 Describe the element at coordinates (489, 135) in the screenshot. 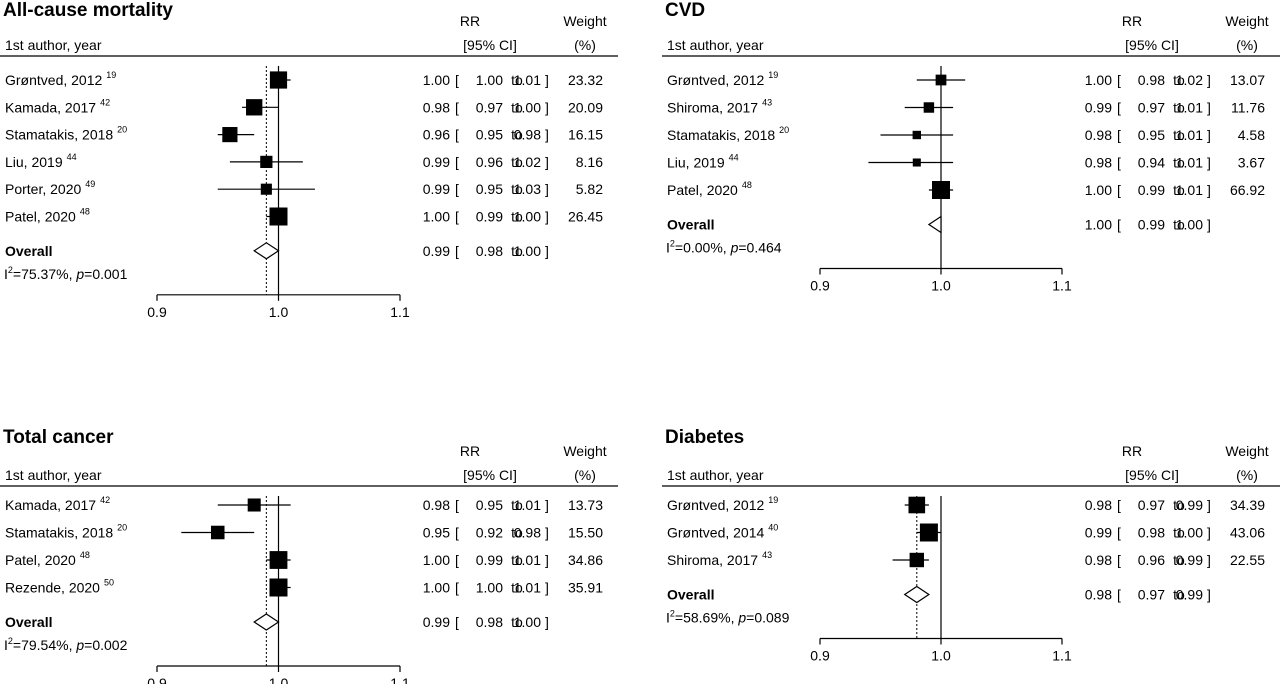

I see `ci-lower: 0.95` at that location.